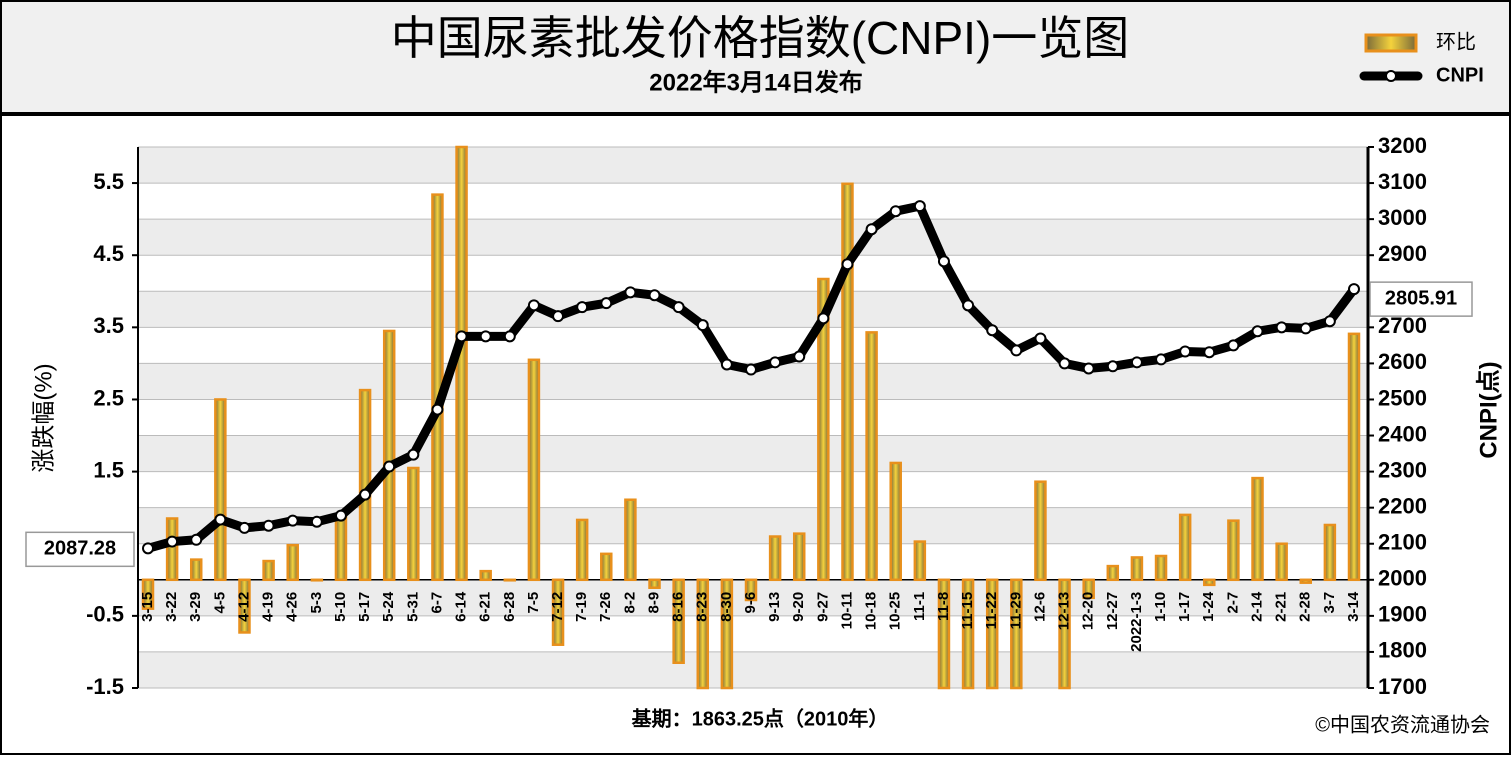 Image resolution: width=1511 pixels, height=761 pixels. I want to click on x-tick-label: 8-16, so click(678, 607).